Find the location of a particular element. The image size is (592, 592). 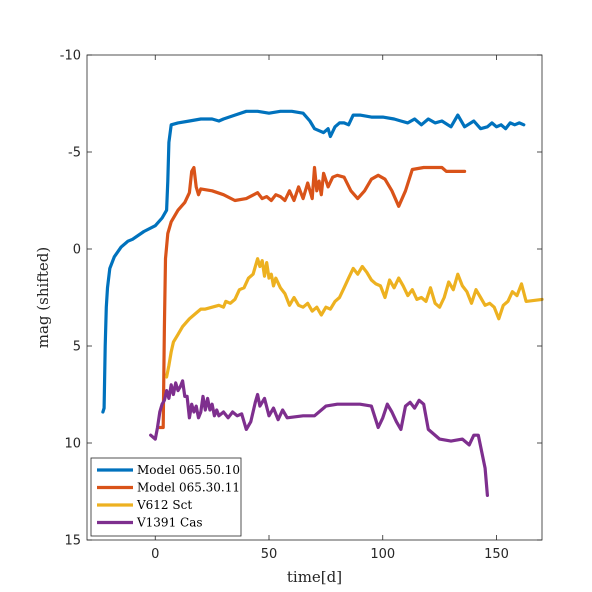

legend-entry: V1391 Cas is located at coordinates (169, 523).